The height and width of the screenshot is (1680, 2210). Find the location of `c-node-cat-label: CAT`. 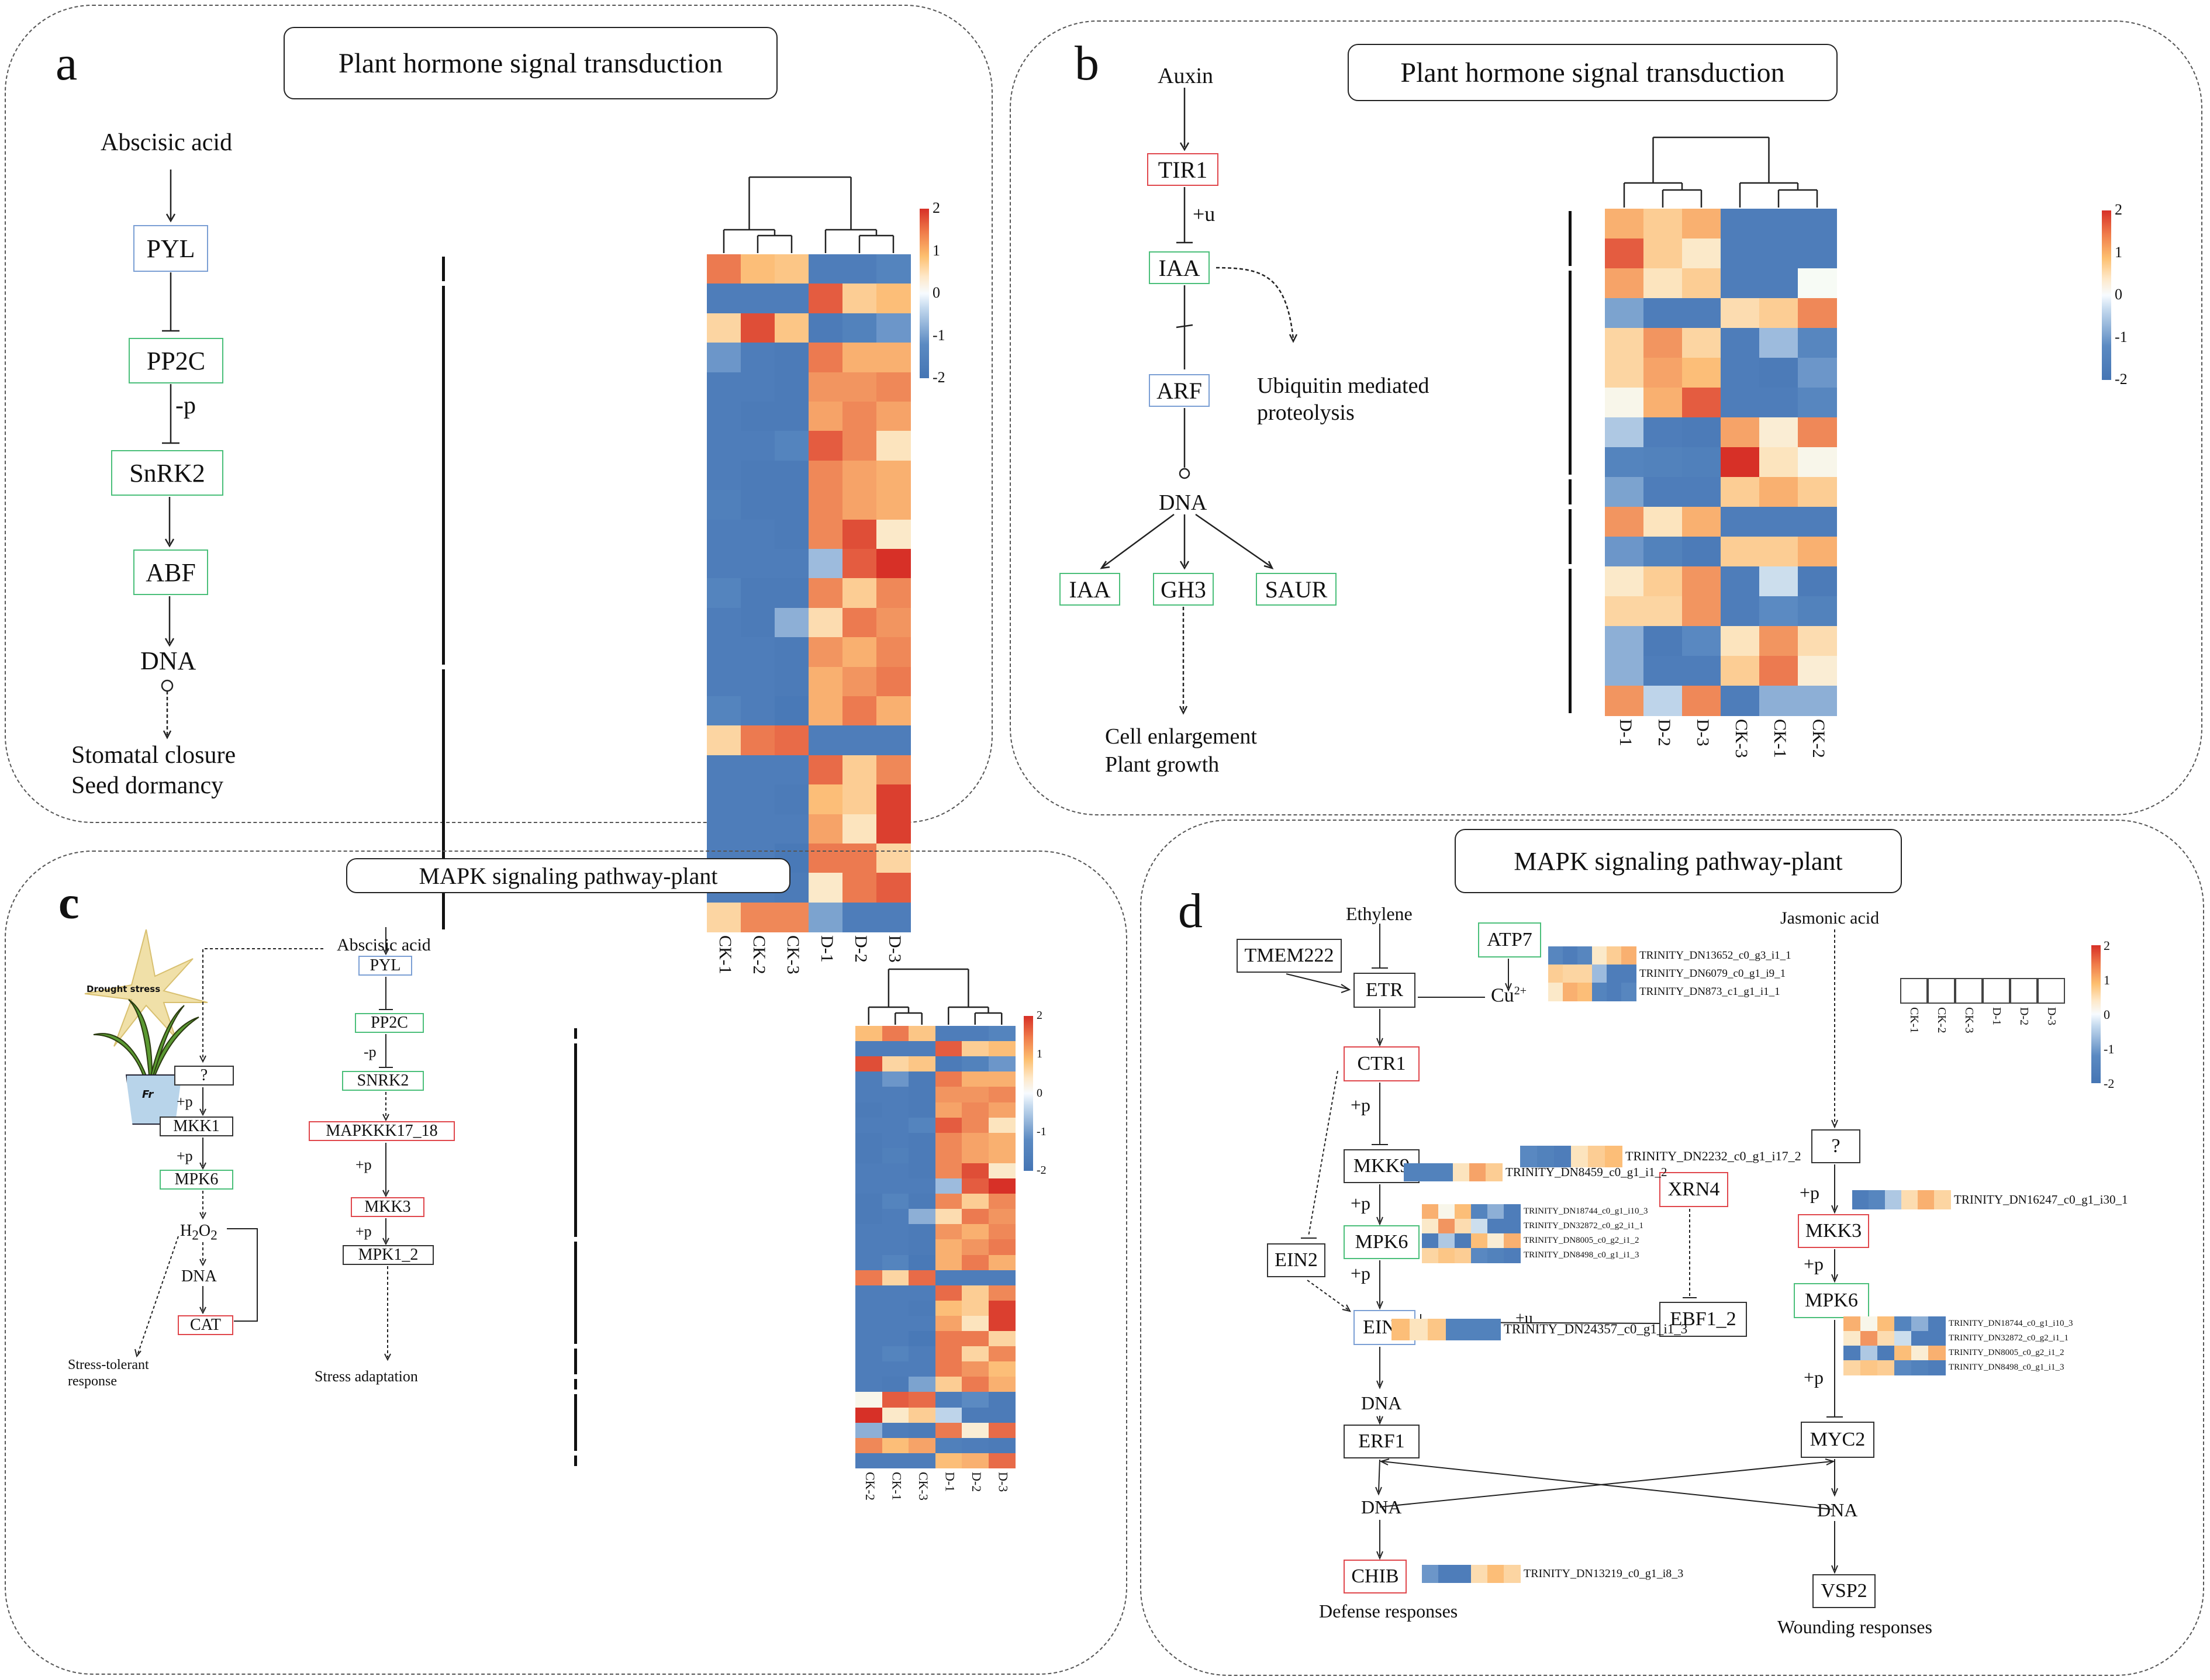

c-node-cat-label: CAT is located at coordinates (205, 1325).